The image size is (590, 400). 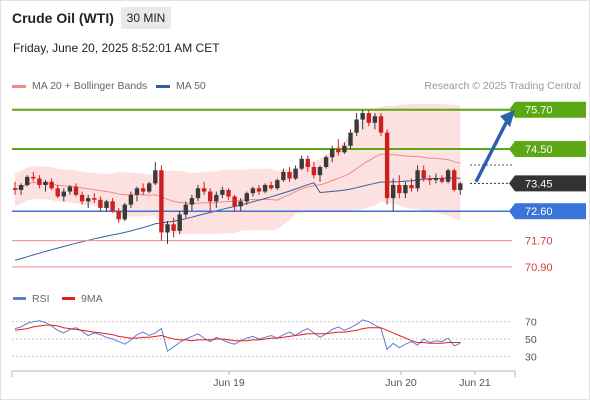 I want to click on x-tick-label: Jun 19, so click(x=229, y=383).